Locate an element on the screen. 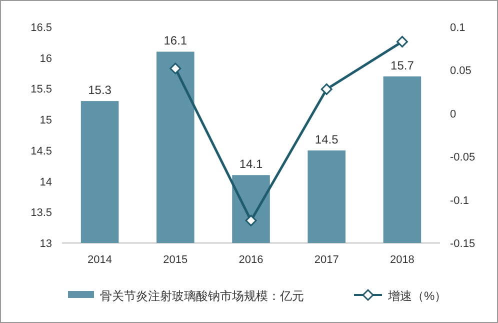 The width and height of the screenshot is (498, 323). legend-label: 增速（%） is located at coordinates (417, 296).